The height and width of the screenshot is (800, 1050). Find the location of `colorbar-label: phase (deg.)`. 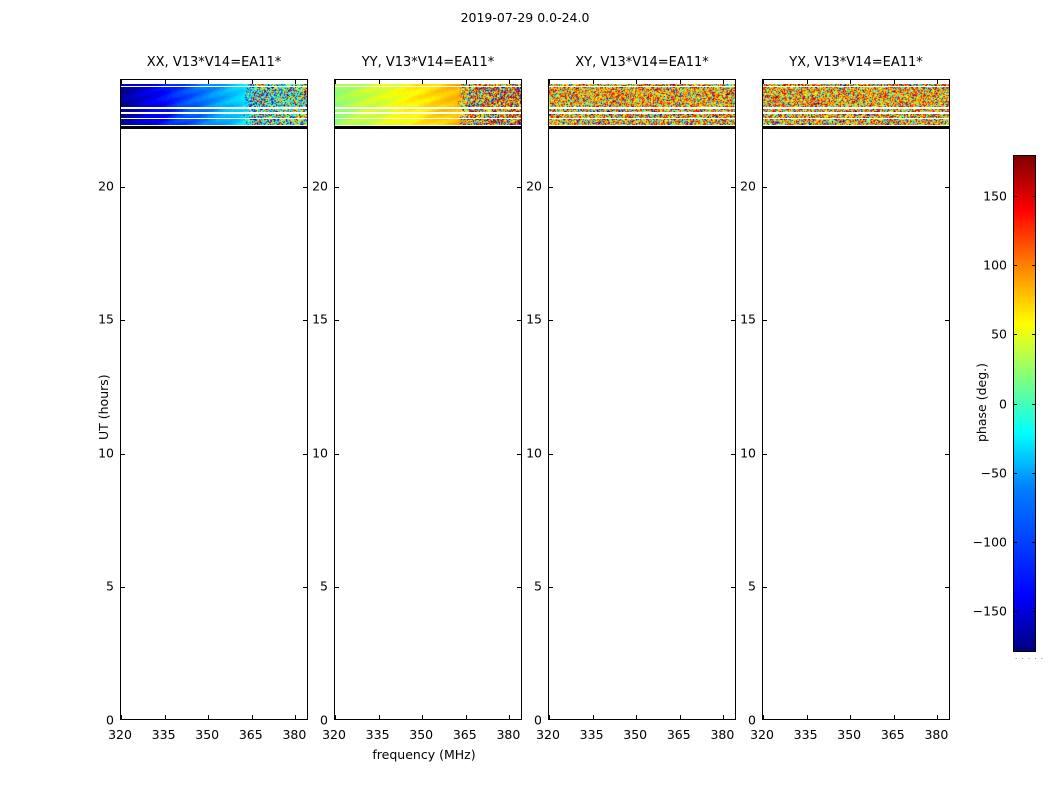

colorbar-label: phase (deg.) is located at coordinates (981, 402).